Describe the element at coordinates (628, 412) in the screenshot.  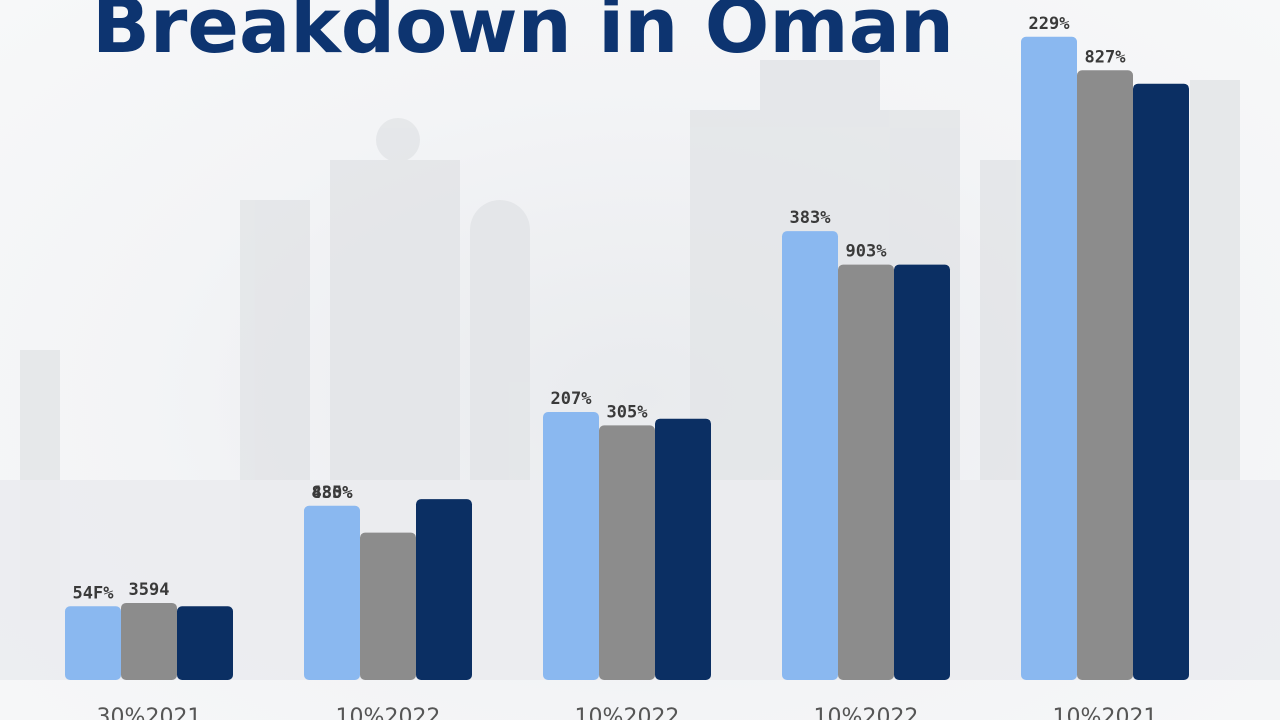
I see `bar-data-label: 305%` at that location.